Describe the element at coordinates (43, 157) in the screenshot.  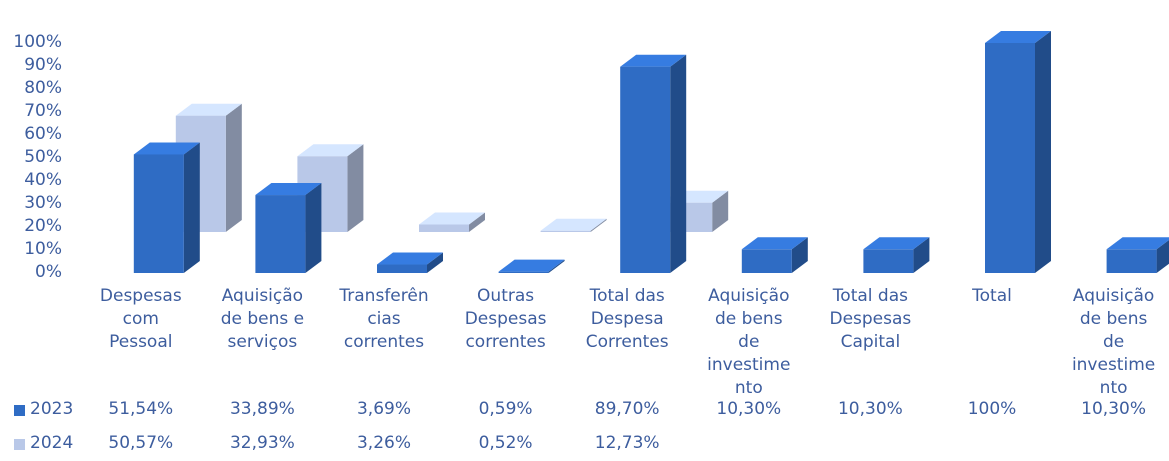
I see `y-tick-label: 50%` at that location.